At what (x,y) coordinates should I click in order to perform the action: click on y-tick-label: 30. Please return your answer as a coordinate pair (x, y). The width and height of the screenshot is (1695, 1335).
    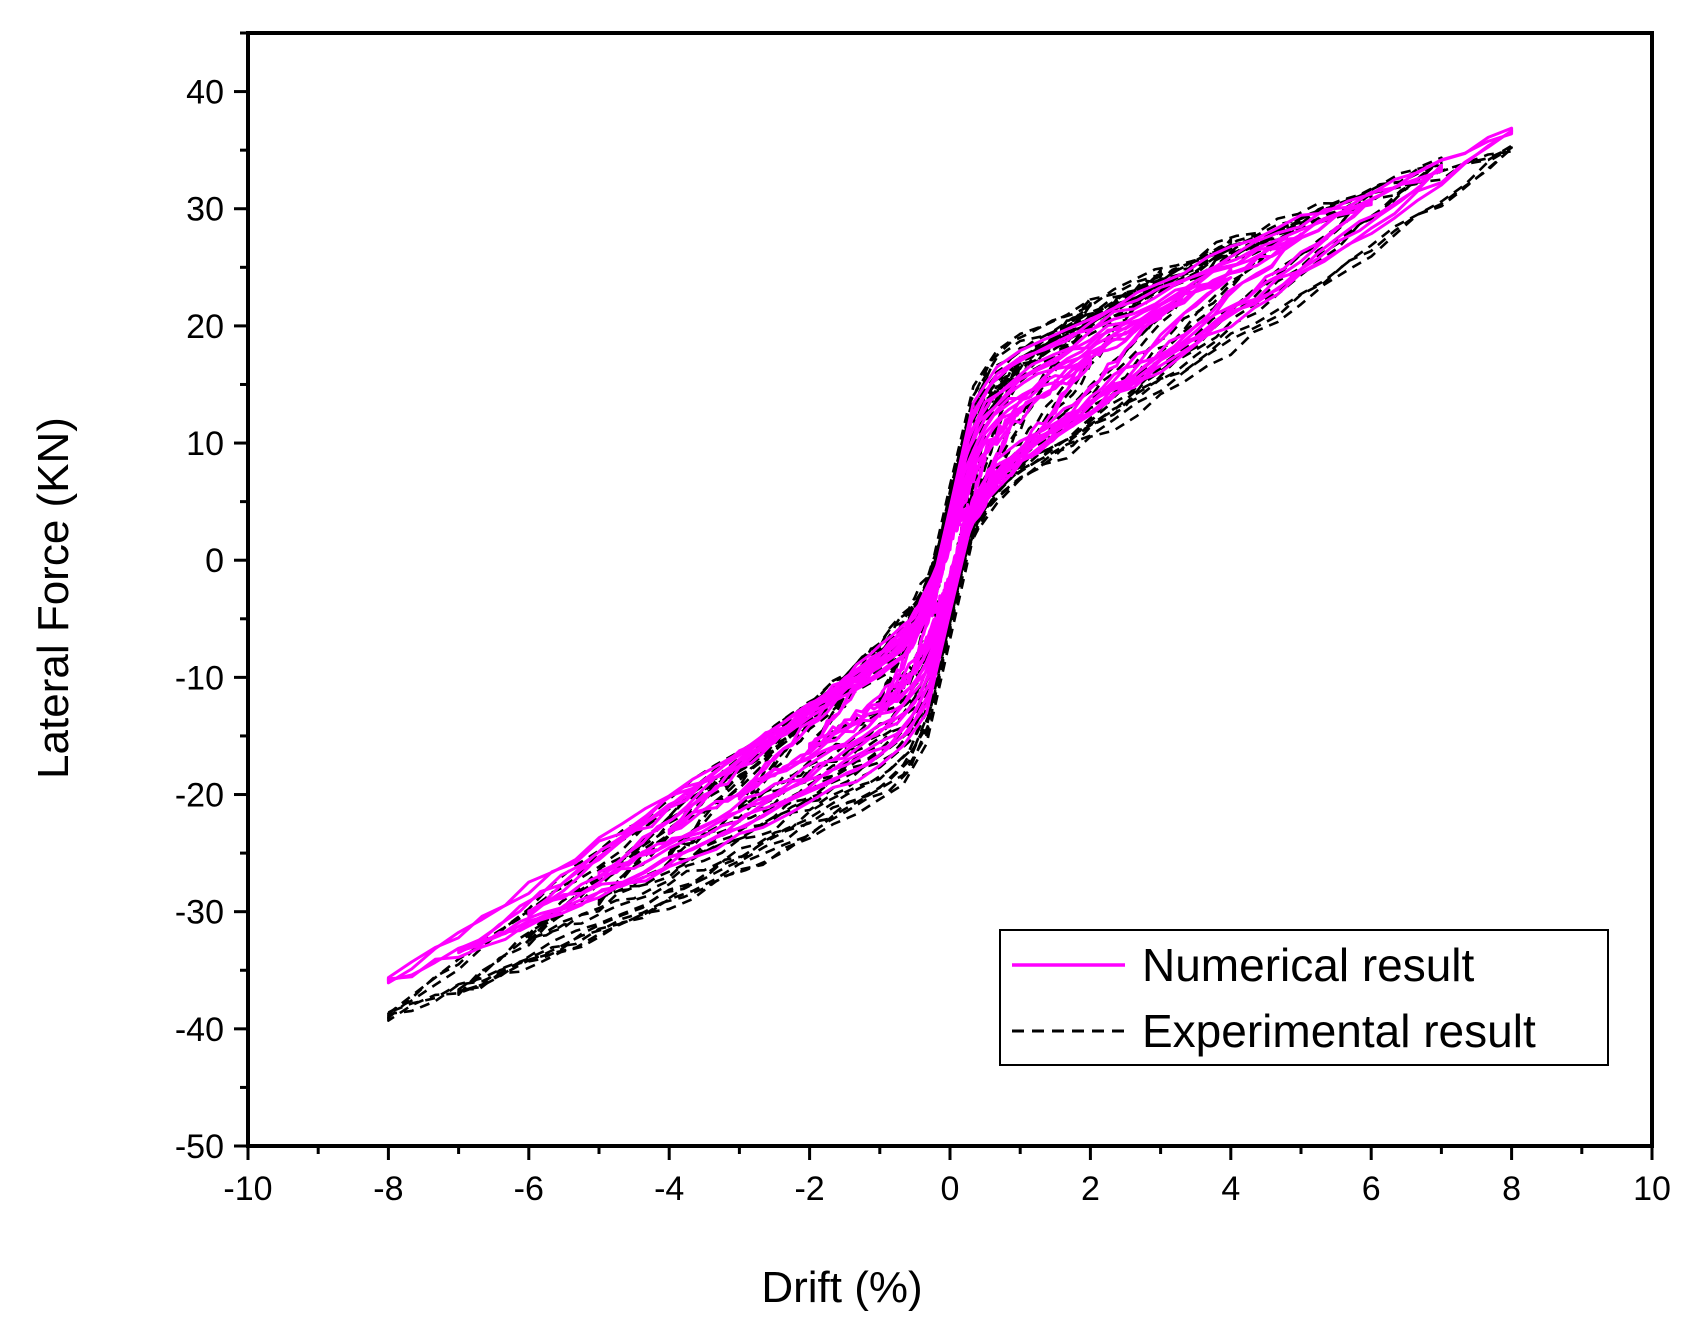
    Looking at the image, I should click on (205, 210).